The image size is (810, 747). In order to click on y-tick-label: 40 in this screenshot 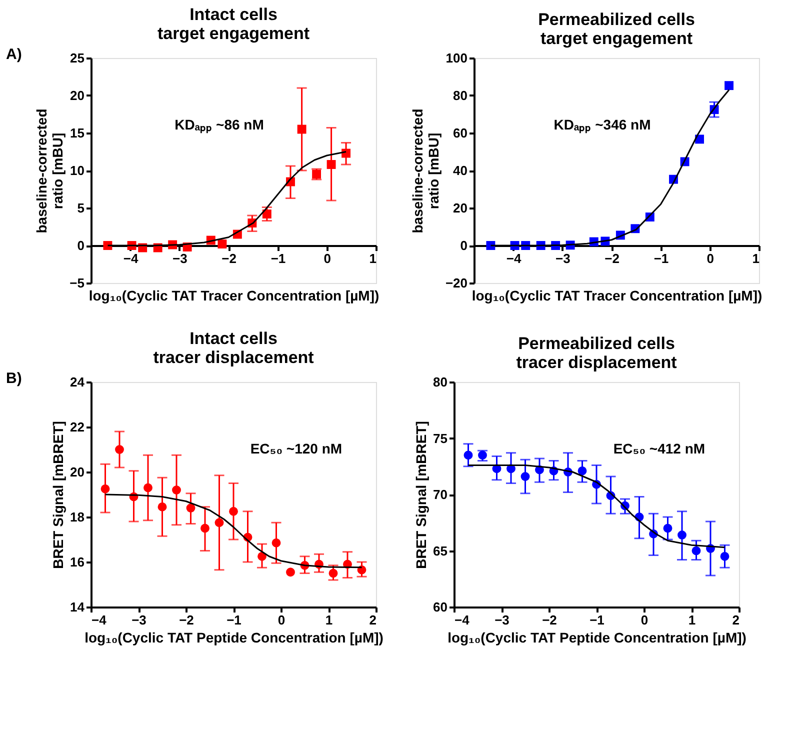, I will do `click(460, 170)`.